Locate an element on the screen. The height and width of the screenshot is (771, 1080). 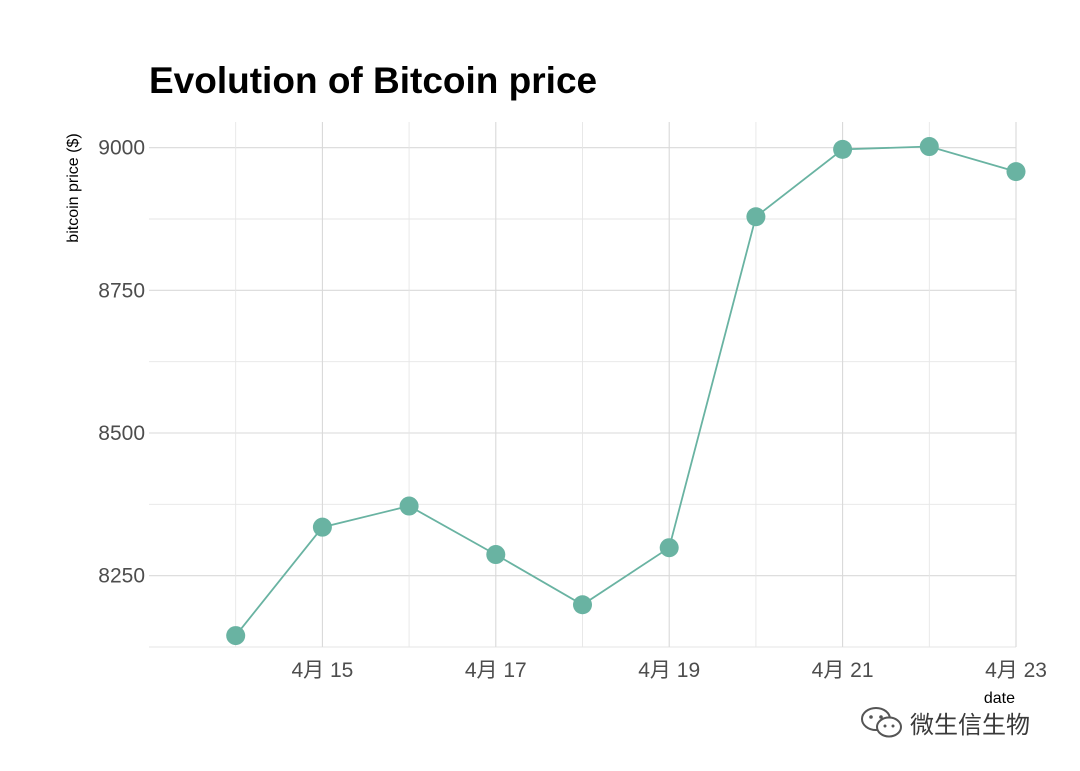
watermark-text: 微生信生物 is located at coordinates (970, 725).